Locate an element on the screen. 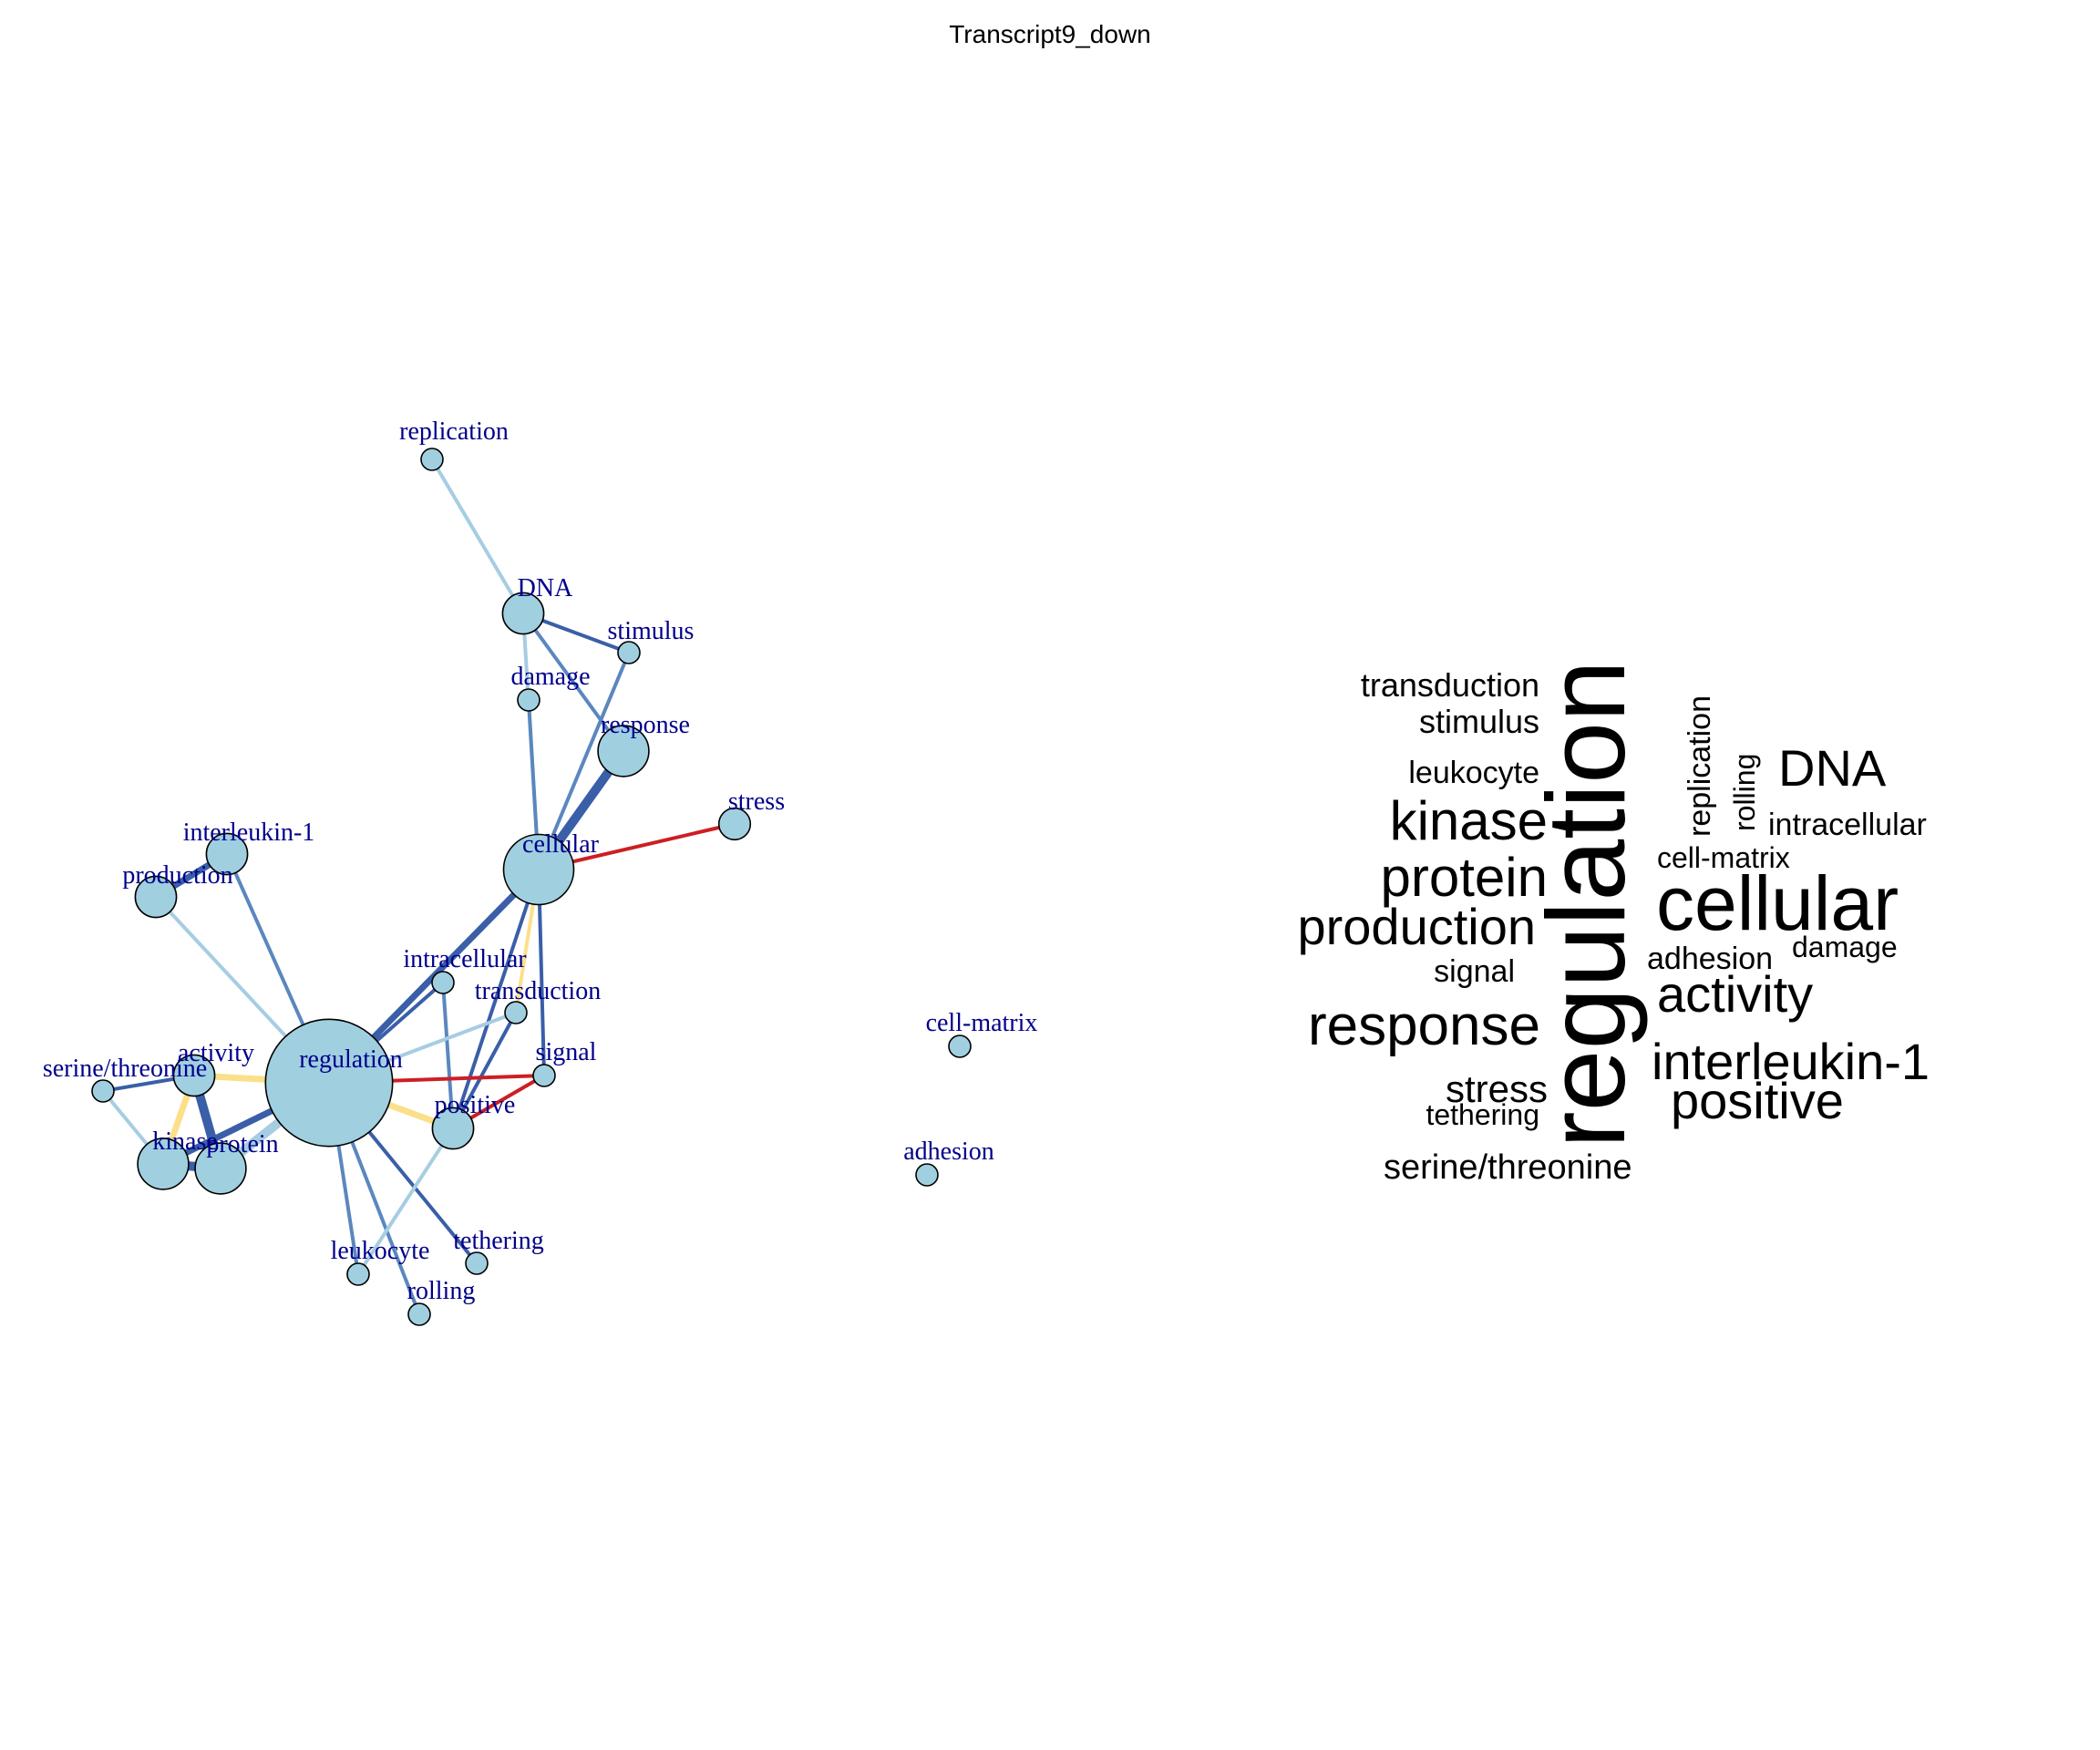 This screenshot has width=2100, height=1750. edge-intracellular-positive is located at coordinates (448, 1055).